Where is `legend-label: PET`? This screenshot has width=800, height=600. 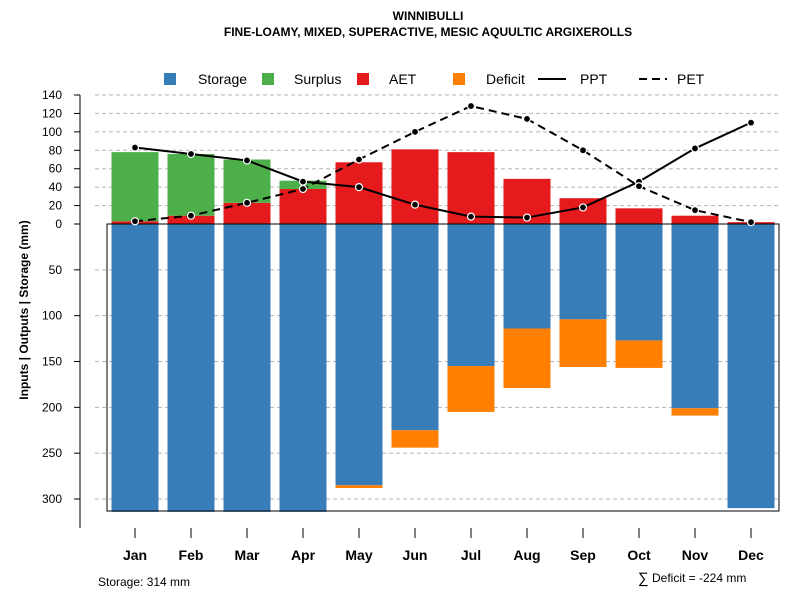
legend-label: PET is located at coordinates (691, 79).